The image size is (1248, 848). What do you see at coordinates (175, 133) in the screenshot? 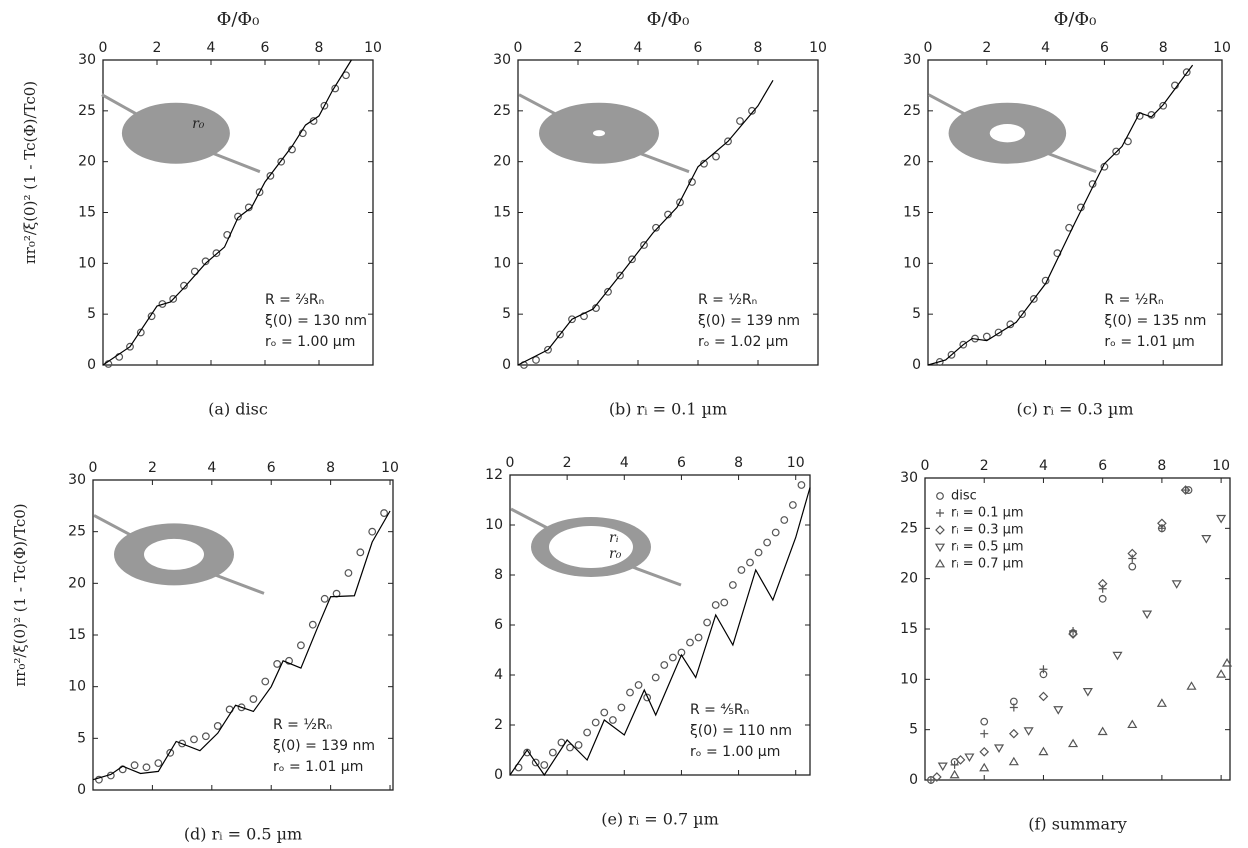
I see `inset-disc` at bounding box center [175, 133].